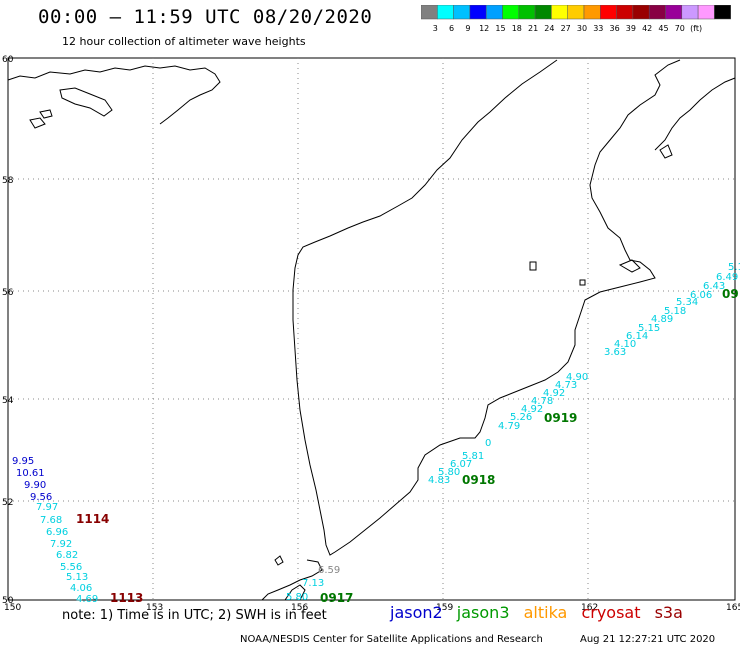  What do you see at coordinates (81, 588) in the screenshot?
I see `obs-value: 4.06` at bounding box center [81, 588].